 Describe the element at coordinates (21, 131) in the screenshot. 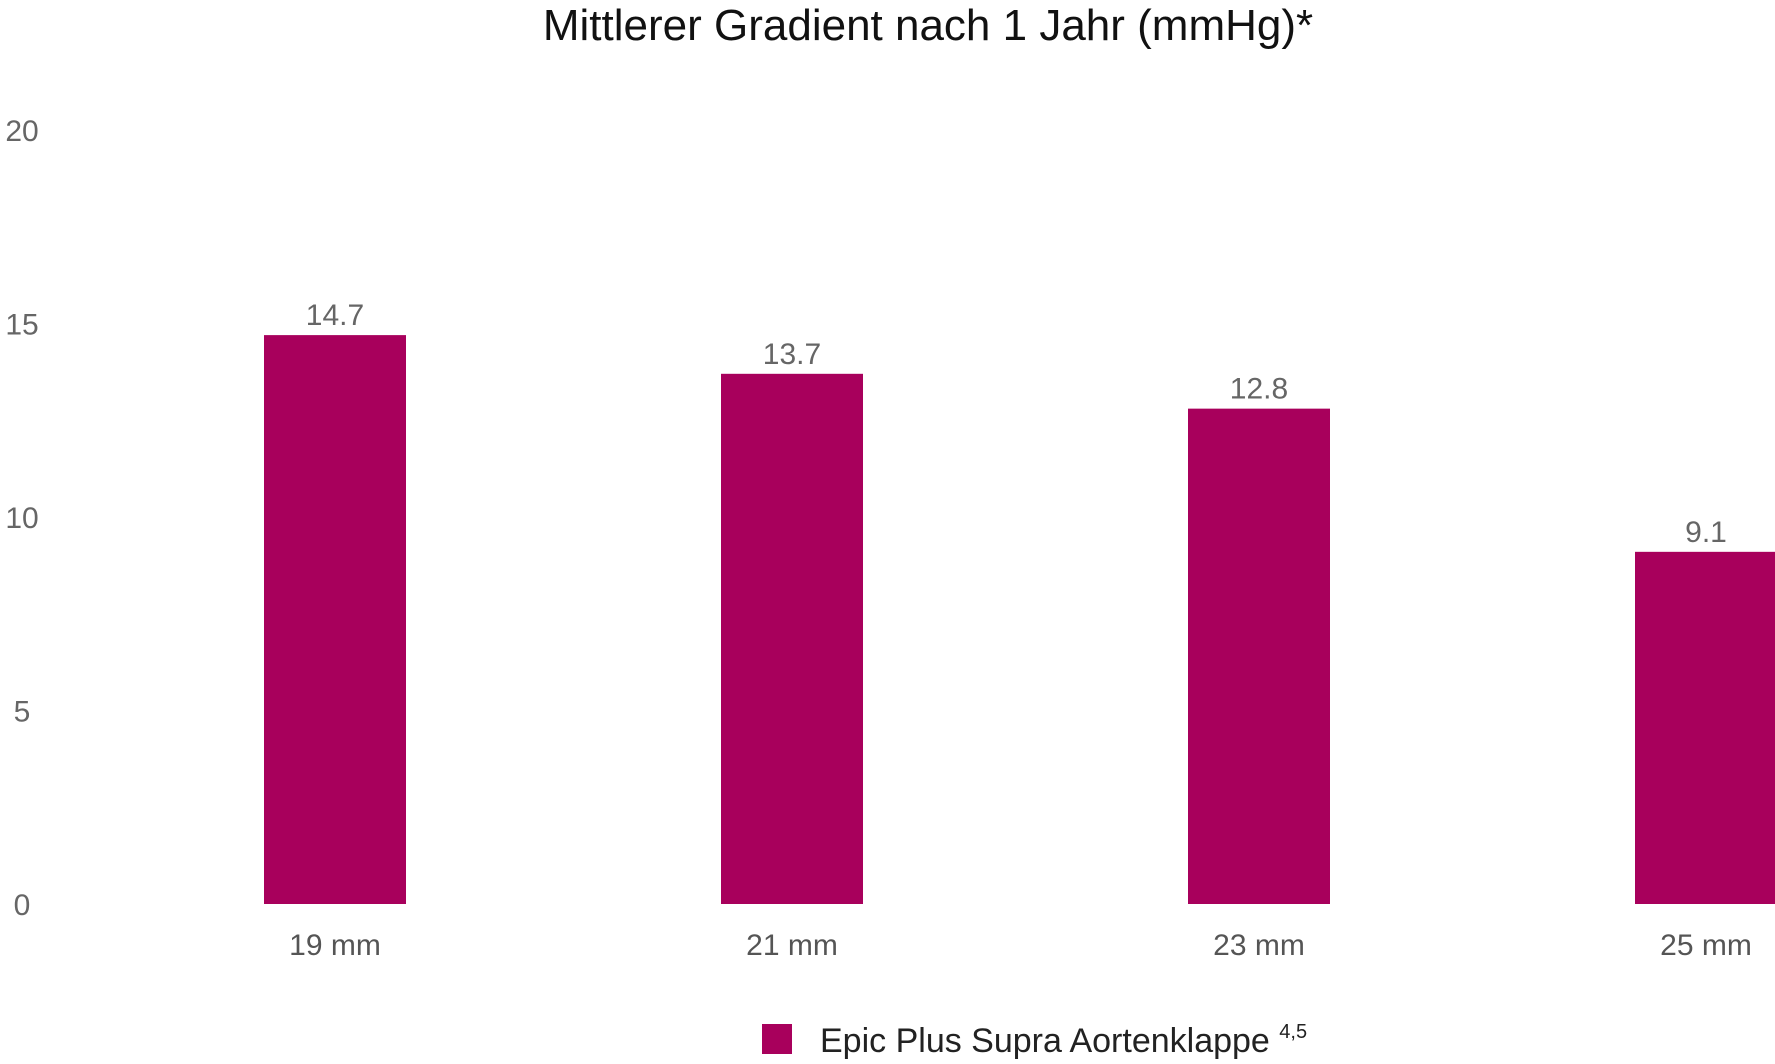

I see `y-tick-label: 20` at that location.